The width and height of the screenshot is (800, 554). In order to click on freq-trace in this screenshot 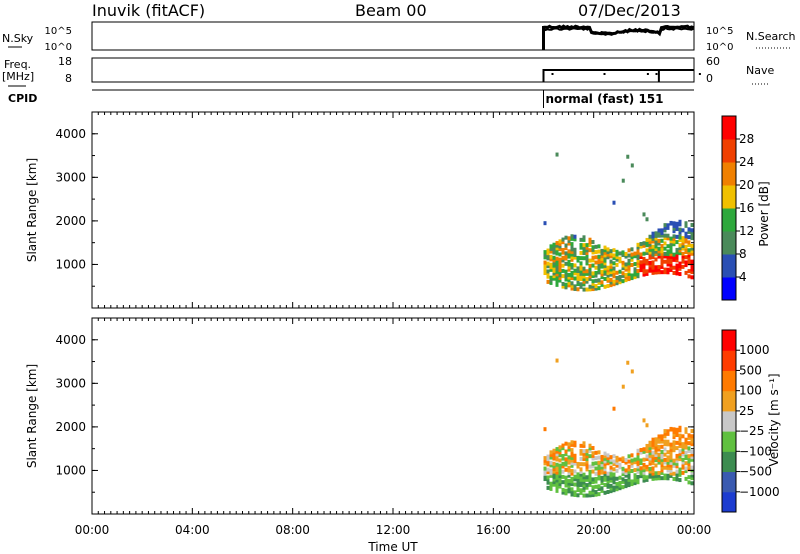, I will do `click(618, 75)`.